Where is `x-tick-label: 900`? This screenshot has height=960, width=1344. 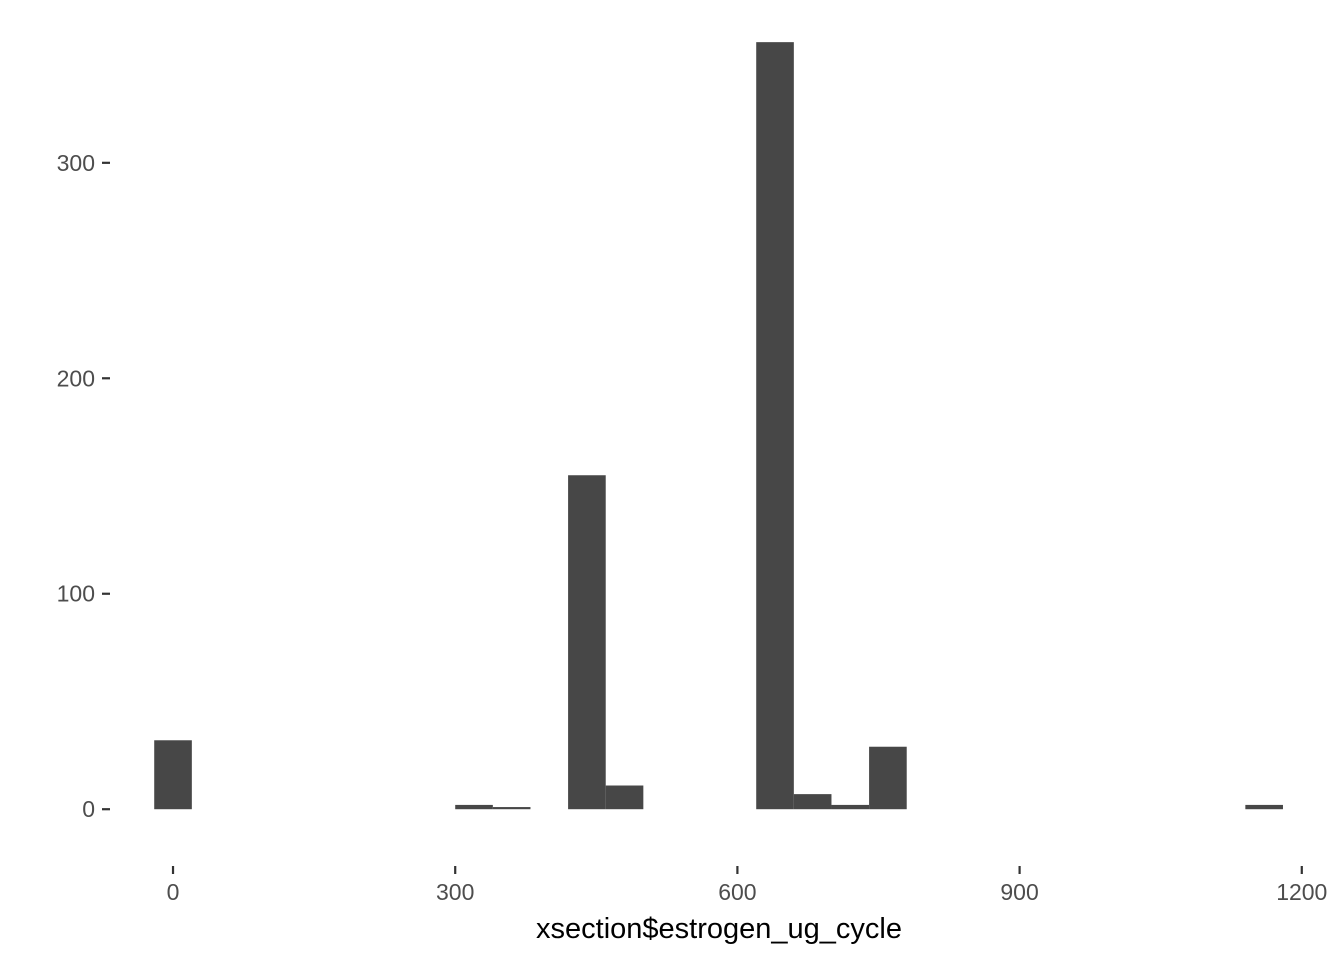 x-tick-label: 900 is located at coordinates (1019, 892).